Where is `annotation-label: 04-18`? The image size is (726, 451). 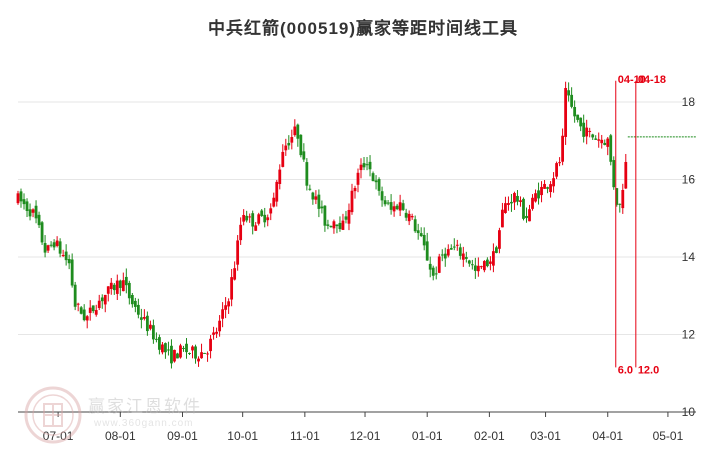
annotation-label: 04-18 is located at coordinates (652, 80).